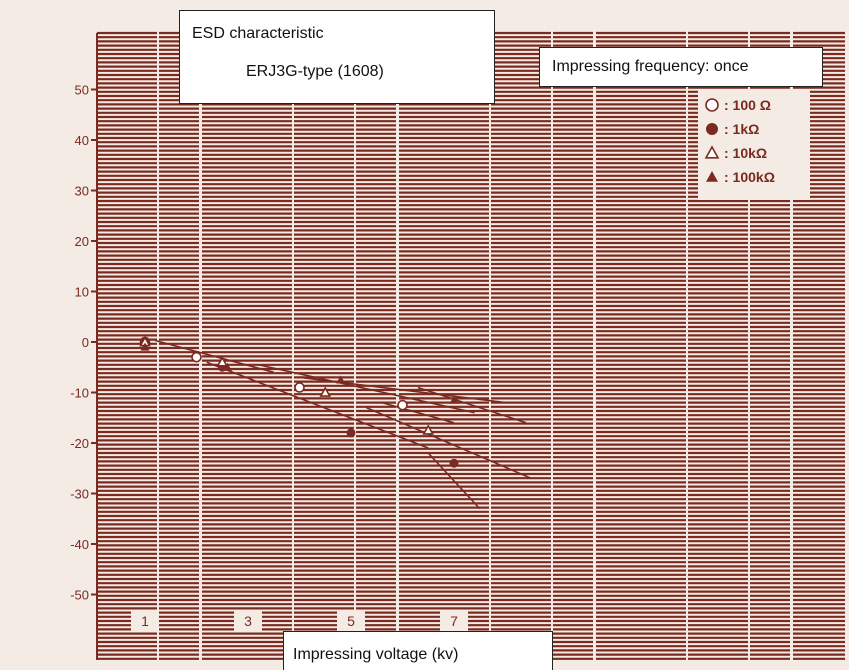 The height and width of the screenshot is (670, 849). I want to click on x-tick-label: 5, so click(351, 621).